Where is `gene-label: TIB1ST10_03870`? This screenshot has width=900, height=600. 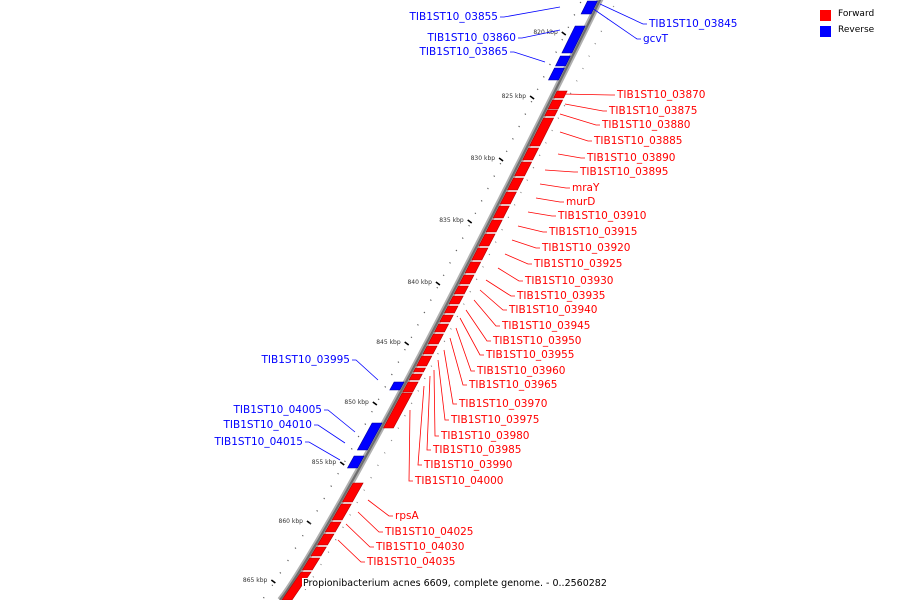
gene-label: TIB1ST10_03870 is located at coordinates (661, 95).